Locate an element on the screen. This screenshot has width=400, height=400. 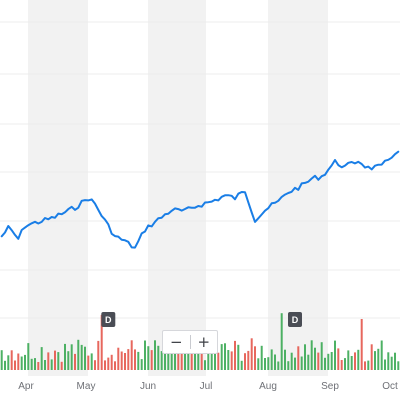
zoom-divider is located at coordinates (190, 342).